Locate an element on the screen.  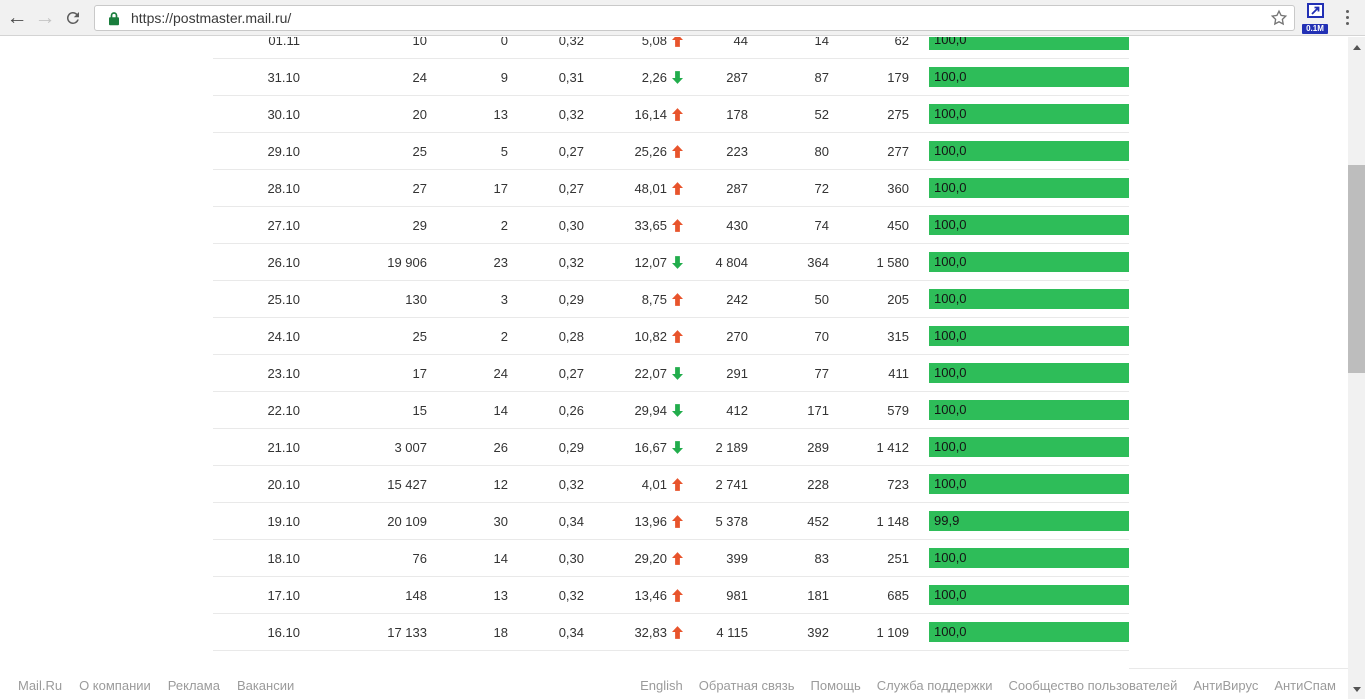
table-row: 27.10 29 2 0,30 33,65 430 74 450 100,0 is located at coordinates (671, 225).